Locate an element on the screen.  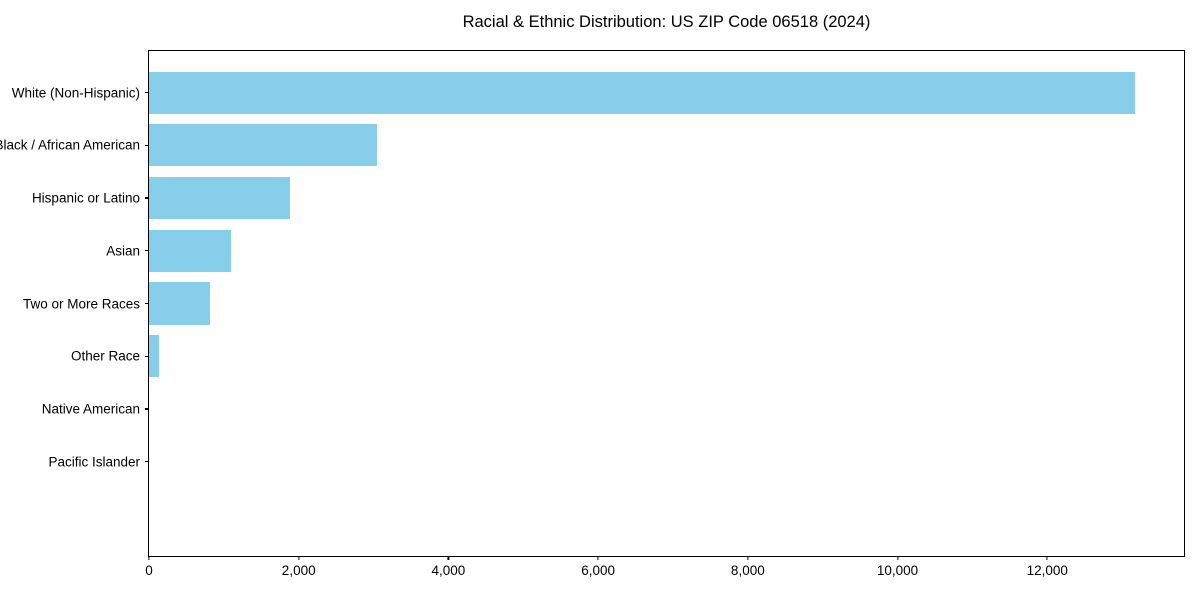
y-tick-label: Hispanic or Latino is located at coordinates (85, 198).